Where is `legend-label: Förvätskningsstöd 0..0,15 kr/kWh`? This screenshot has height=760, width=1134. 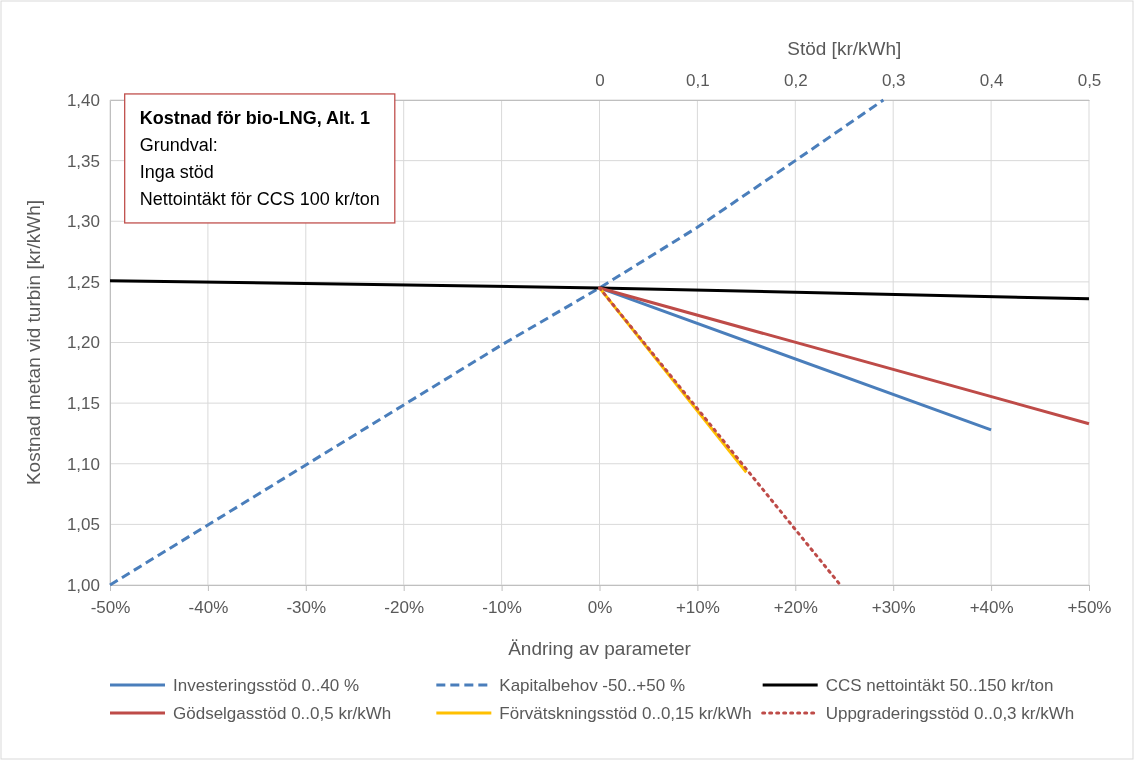
legend-label: Förvätskningsstöd 0..0,15 kr/kWh is located at coordinates (625, 713).